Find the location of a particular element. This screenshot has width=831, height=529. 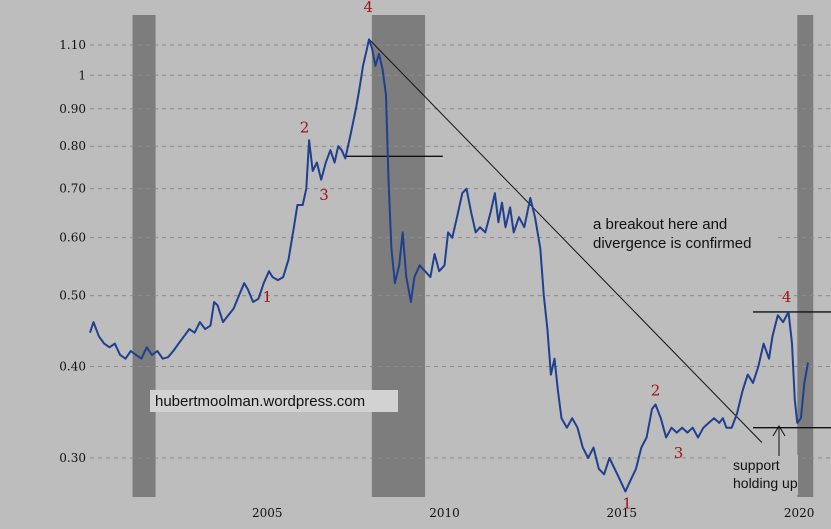

wave-label-4: 4 is located at coordinates (369, 8).